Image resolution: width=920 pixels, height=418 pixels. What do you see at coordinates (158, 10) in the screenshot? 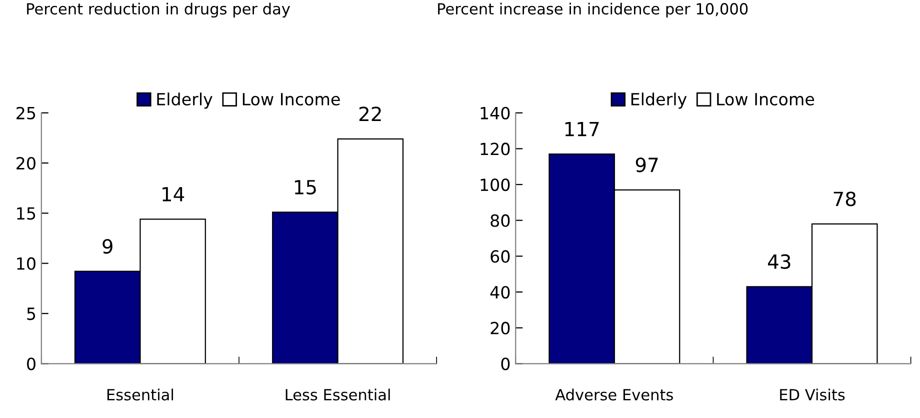
I see `chart-title: Percent reduction in drugs per day` at bounding box center [158, 10].